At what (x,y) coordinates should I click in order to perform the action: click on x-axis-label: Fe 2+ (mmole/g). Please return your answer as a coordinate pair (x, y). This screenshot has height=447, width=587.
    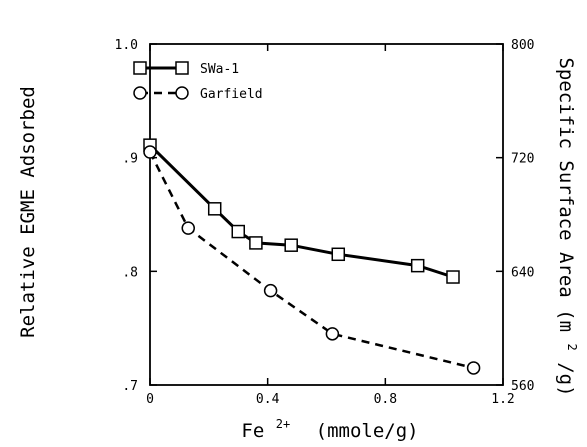
    Looking at the image, I should click on (329, 426).